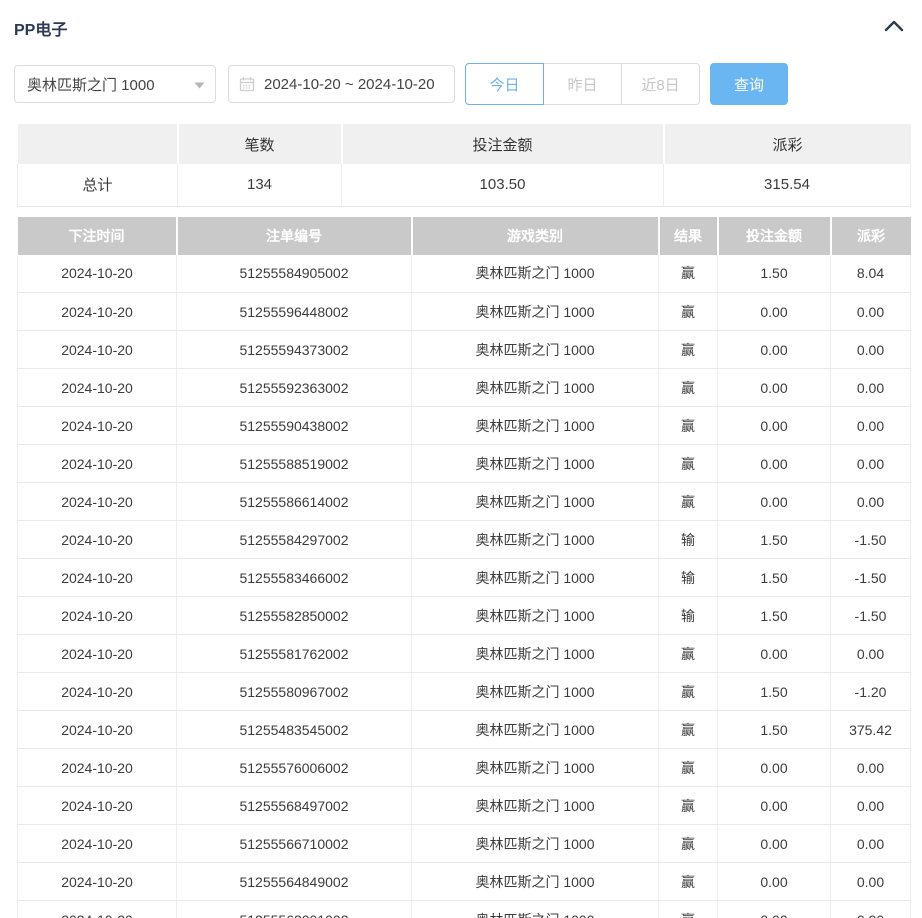 The height and width of the screenshot is (918, 922). I want to click on date-range-input: 2024-10-20 ~ 2024-10-20, so click(341, 84).